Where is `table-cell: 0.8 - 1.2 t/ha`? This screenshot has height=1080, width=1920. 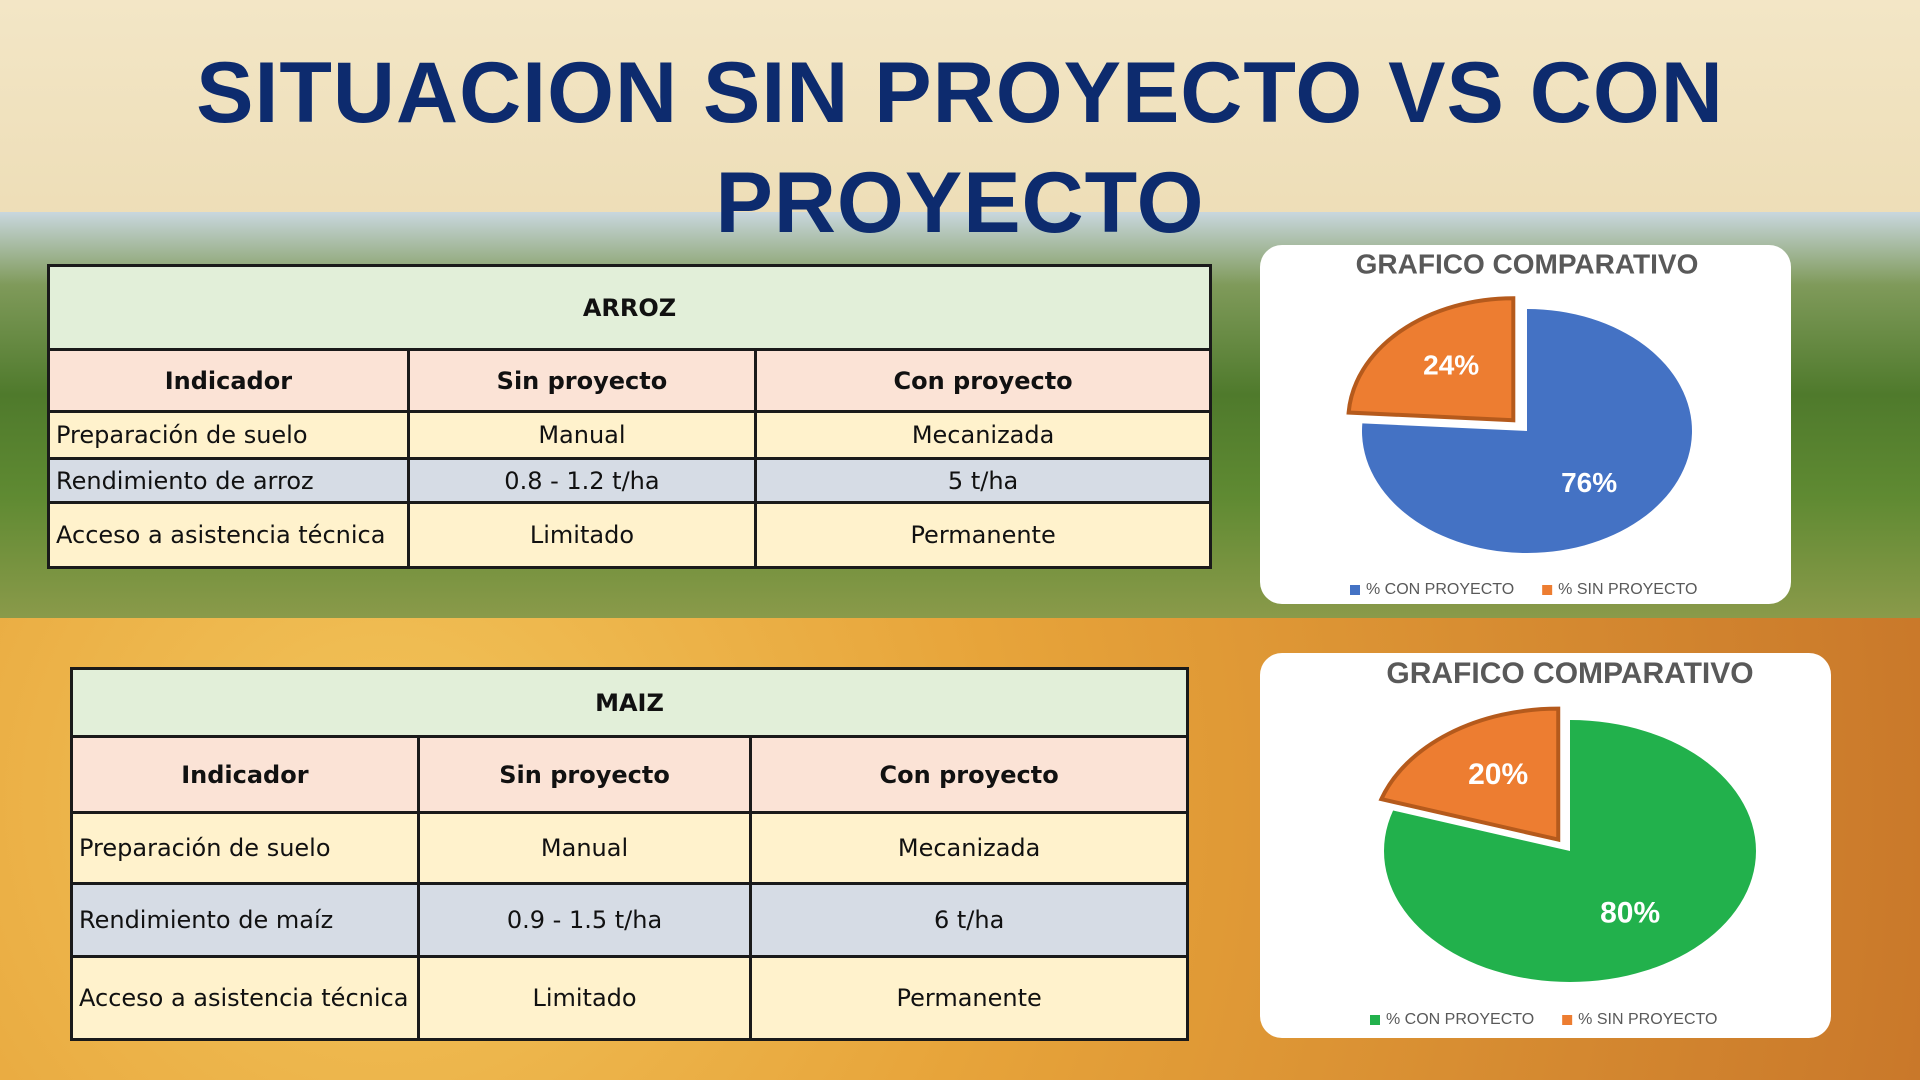 table-cell: 0.8 - 1.2 t/ha is located at coordinates (582, 480).